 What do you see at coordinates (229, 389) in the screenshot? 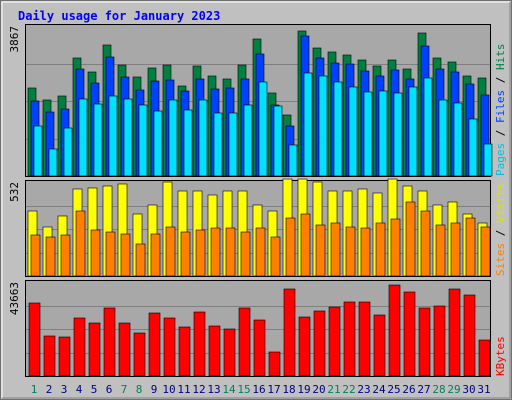
I see `x-tick-label-14: 14` at bounding box center [229, 389].